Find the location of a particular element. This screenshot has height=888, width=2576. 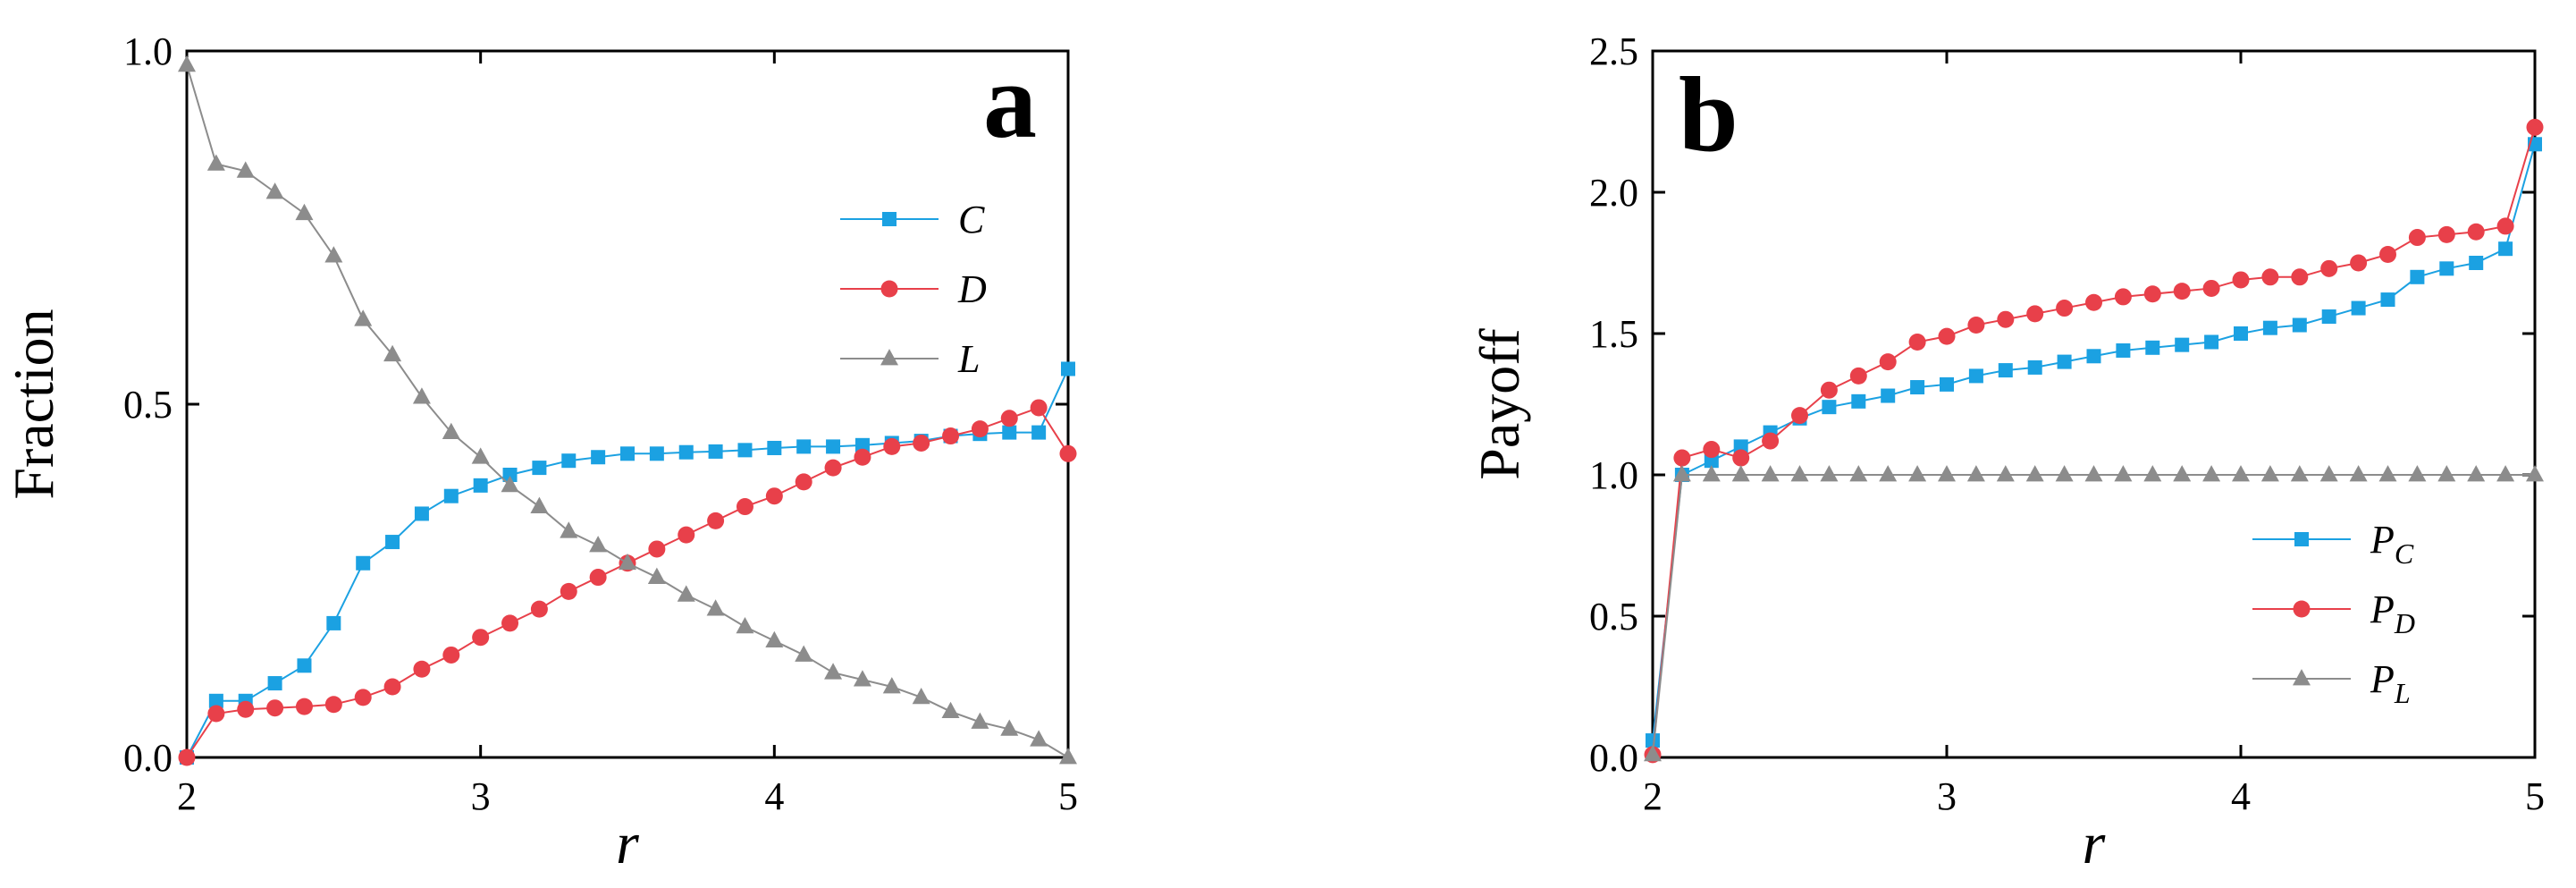

legend-label: PC is located at coordinates (2392, 544).